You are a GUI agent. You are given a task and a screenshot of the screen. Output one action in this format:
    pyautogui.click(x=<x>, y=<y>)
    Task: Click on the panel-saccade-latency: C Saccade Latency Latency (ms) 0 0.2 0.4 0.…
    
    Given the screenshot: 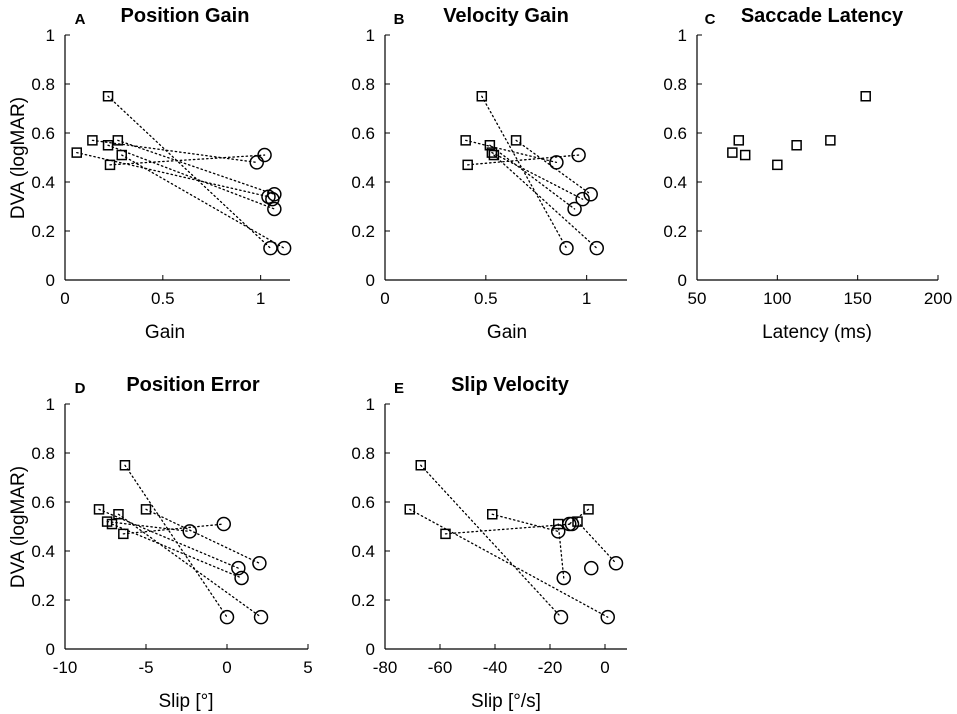 What is the action you would take?
    pyautogui.click(x=807, y=174)
    